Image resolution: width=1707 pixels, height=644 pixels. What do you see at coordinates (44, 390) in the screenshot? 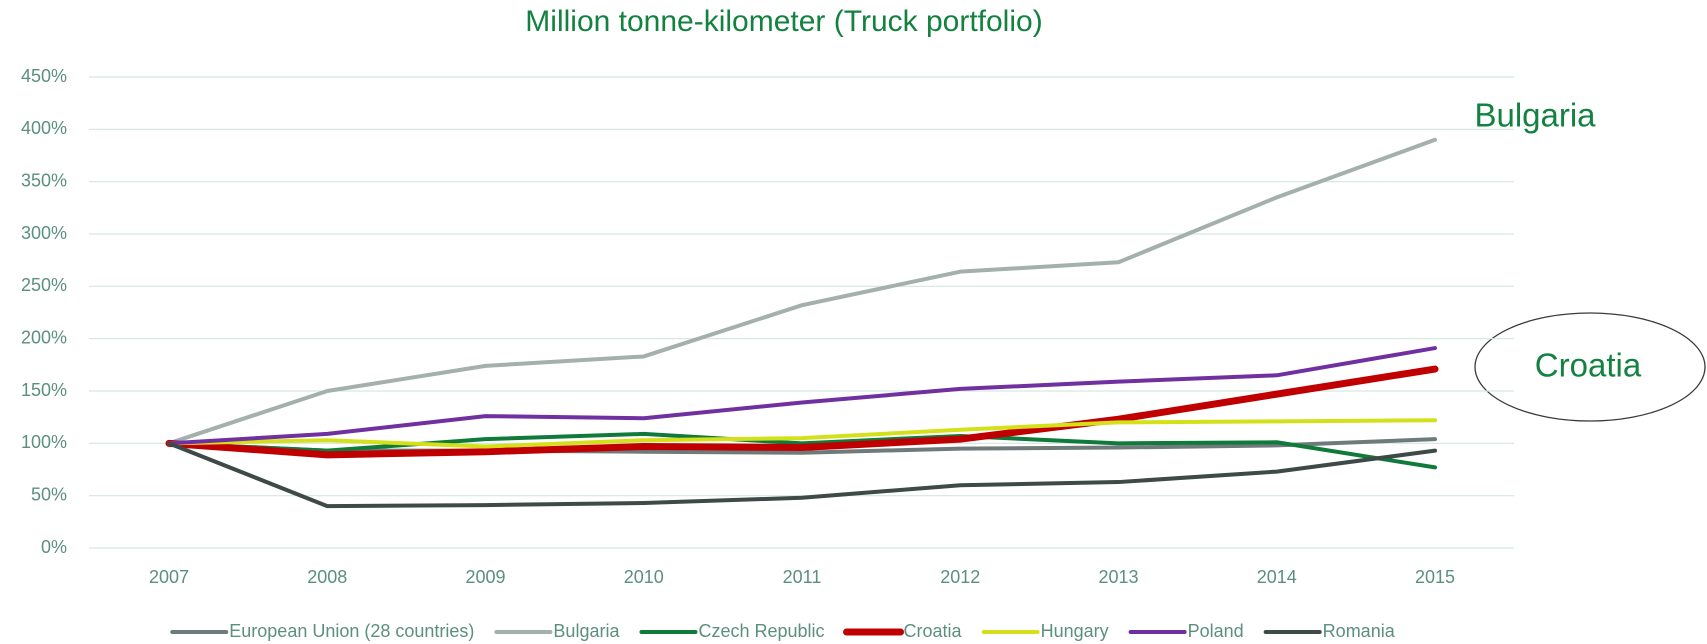
I see `y-tick-label: 150%` at bounding box center [44, 390].